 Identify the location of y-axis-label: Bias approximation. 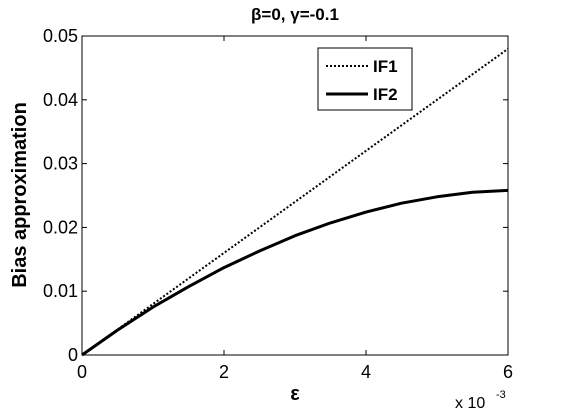
(20, 195).